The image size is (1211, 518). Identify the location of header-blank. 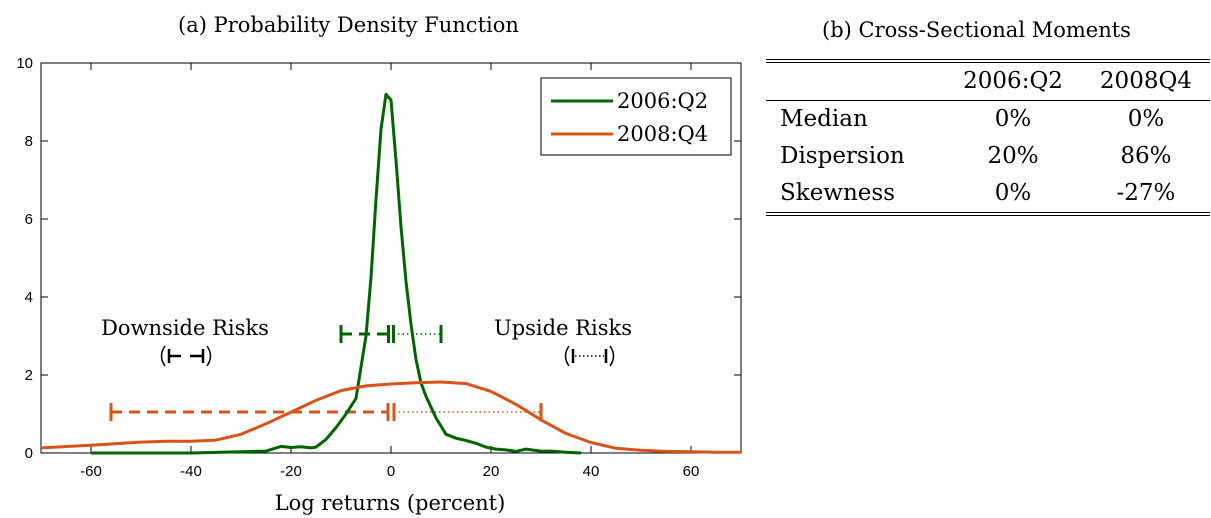
(855, 81).